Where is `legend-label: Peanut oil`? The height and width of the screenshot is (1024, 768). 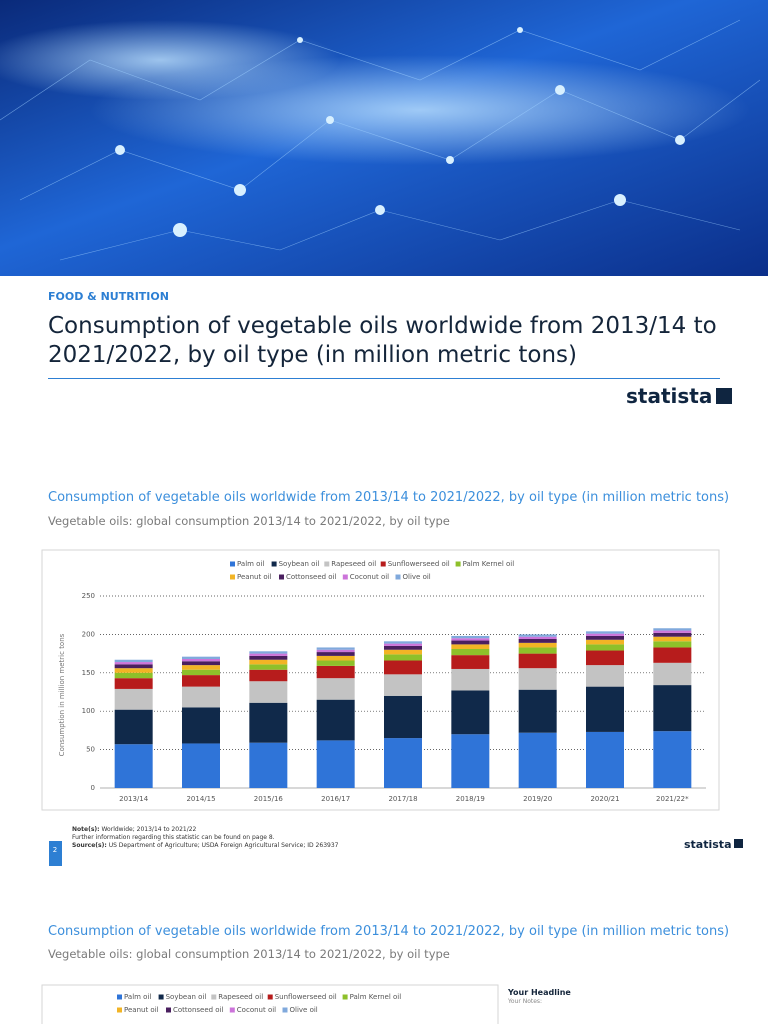
legend-label: Peanut oil is located at coordinates (254, 577).